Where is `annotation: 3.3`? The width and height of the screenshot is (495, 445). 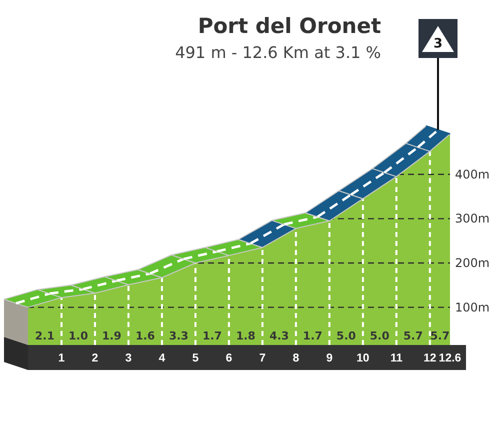 annotation: 3.3 is located at coordinates (178, 336).